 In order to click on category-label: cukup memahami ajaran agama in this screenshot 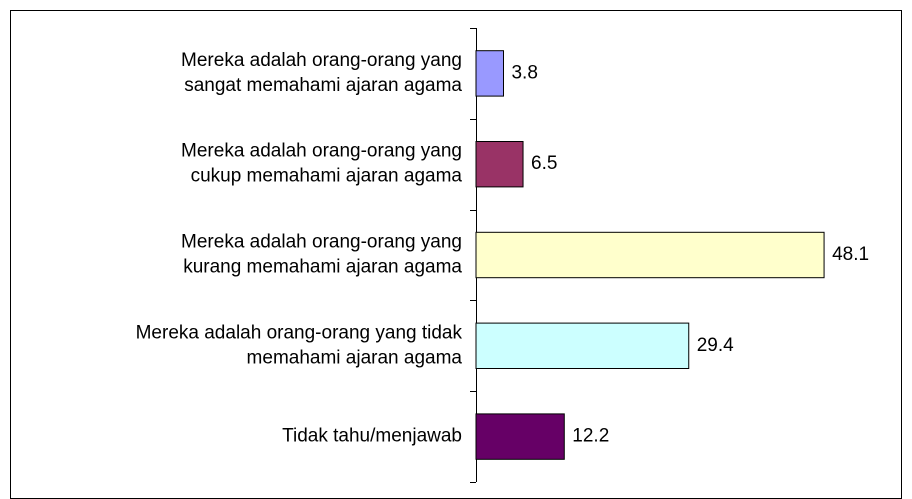, I will do `click(327, 176)`.